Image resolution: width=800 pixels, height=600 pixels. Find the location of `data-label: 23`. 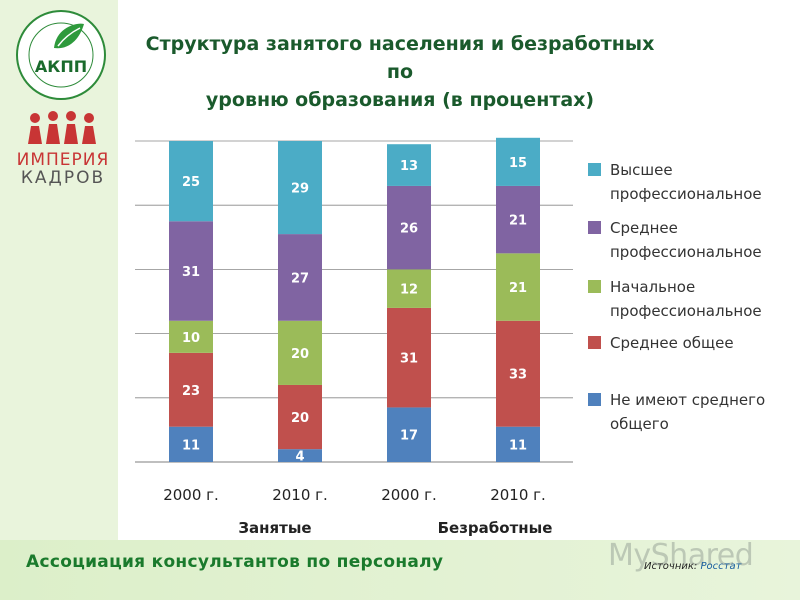

data-label: 23 is located at coordinates (191, 391).